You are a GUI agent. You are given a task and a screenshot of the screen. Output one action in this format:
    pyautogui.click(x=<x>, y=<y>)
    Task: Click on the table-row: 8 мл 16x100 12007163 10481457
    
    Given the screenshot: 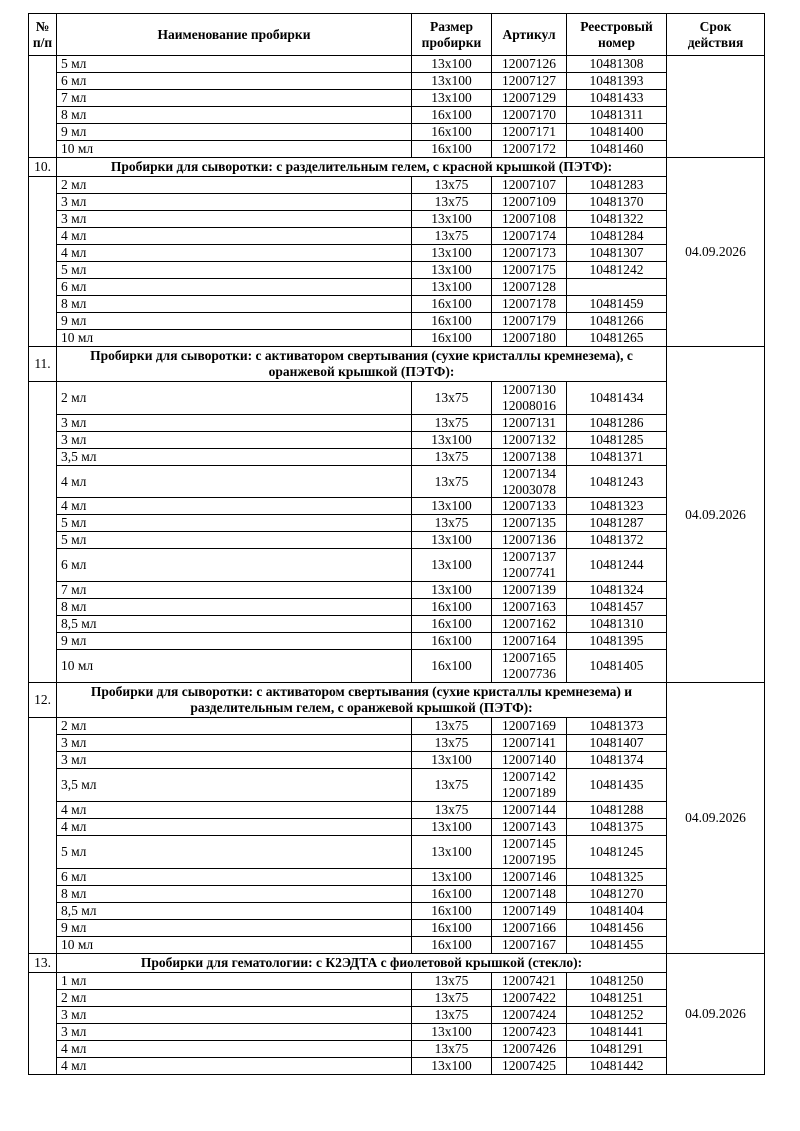 What is the action you would take?
    pyautogui.click(x=397, y=607)
    